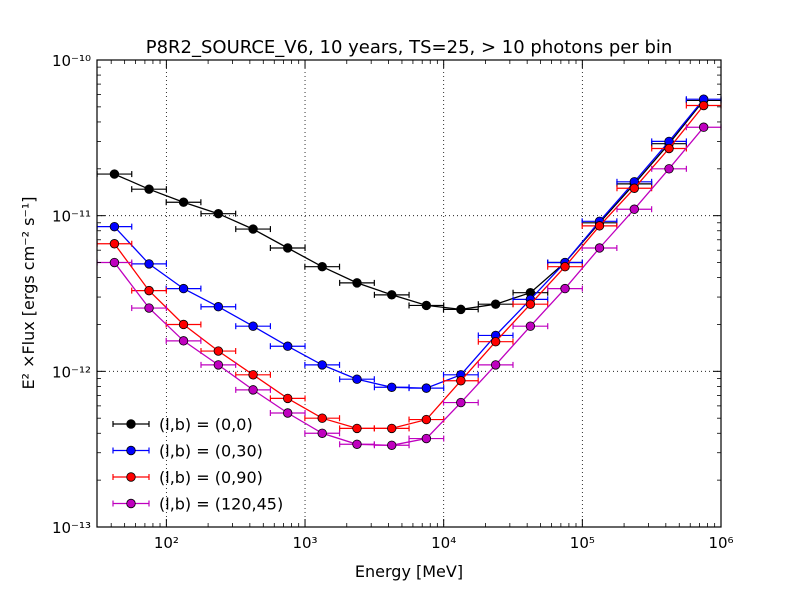 Image resolution: width=800 pixels, height=600 pixels. Describe the element at coordinates (409, 571) in the screenshot. I see `x-axis-label: Energy [MeV]` at that location.